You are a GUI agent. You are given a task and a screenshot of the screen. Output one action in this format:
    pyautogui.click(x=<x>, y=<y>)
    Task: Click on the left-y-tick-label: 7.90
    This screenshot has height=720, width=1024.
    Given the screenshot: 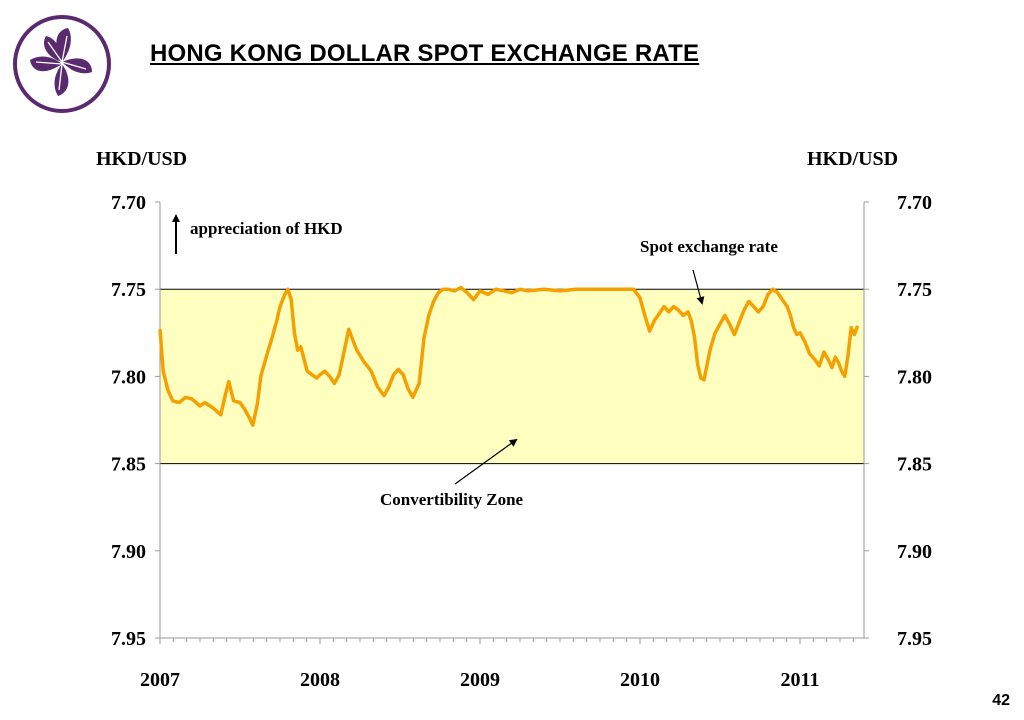 What is the action you would take?
    pyautogui.click(x=128, y=552)
    